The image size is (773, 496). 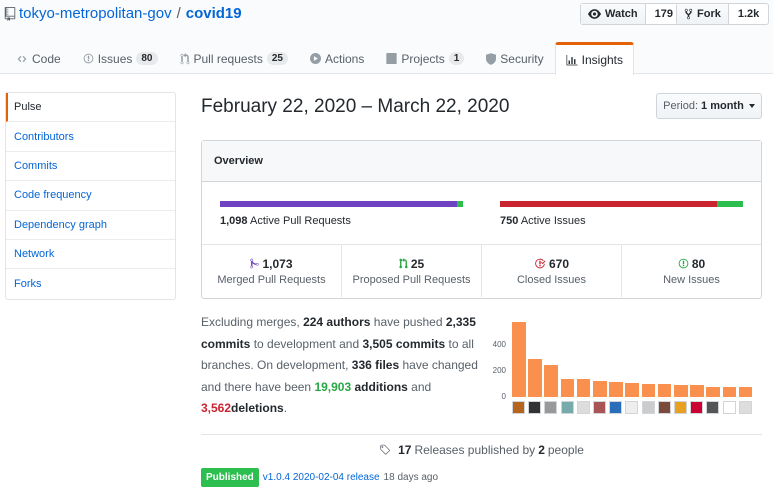 What do you see at coordinates (272, 271) in the screenshot?
I see `merged-pull-requests-stat: 1,073 Merged Pull Requests` at bounding box center [272, 271].